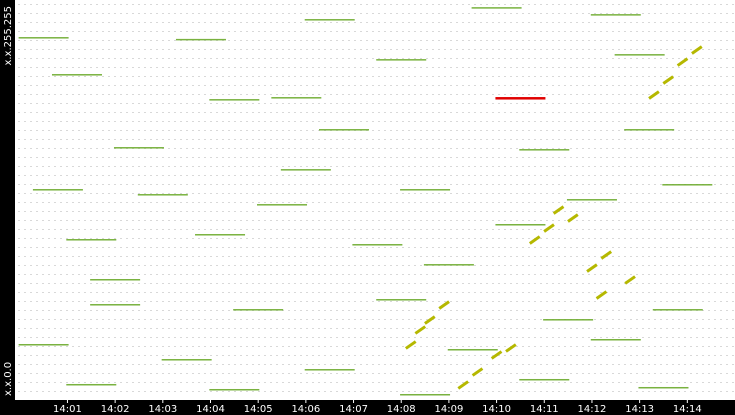 This screenshot has width=735, height=415. Describe the element at coordinates (115, 409) in the screenshot. I see `x-tick-label: 14:02` at that location.